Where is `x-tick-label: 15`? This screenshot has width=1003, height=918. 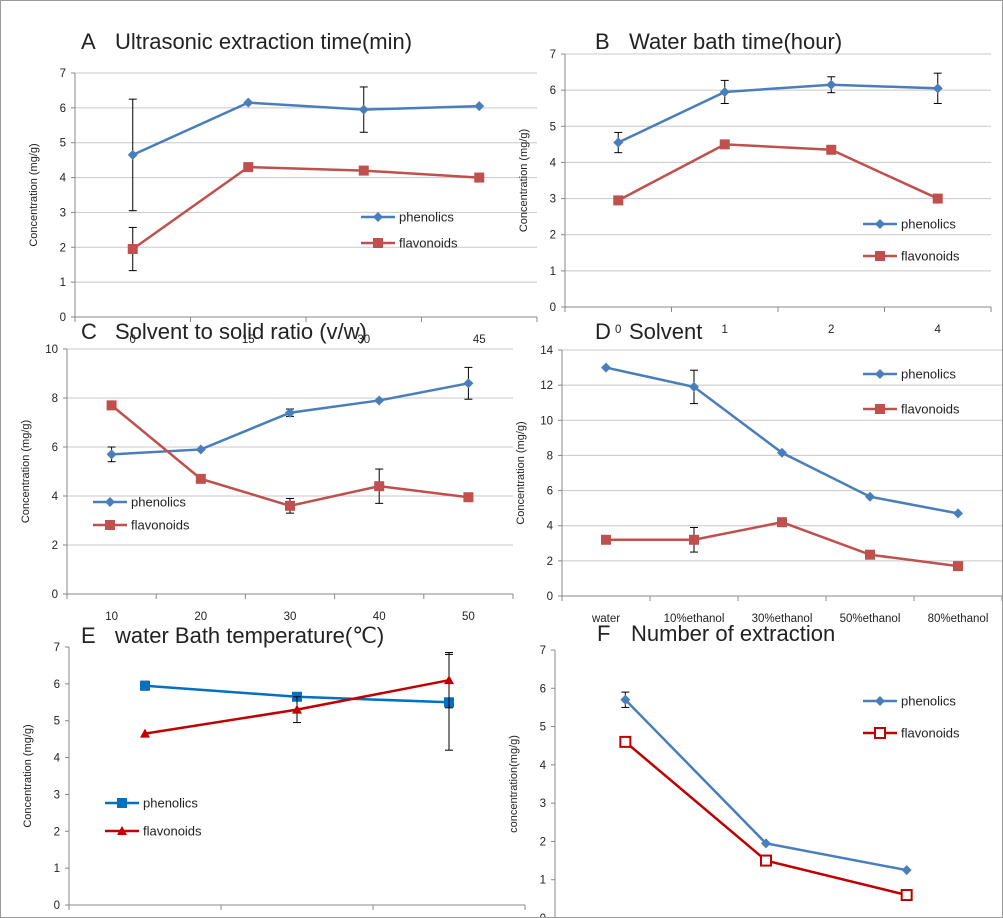
x-tick-label: 15 is located at coordinates (248, 340).